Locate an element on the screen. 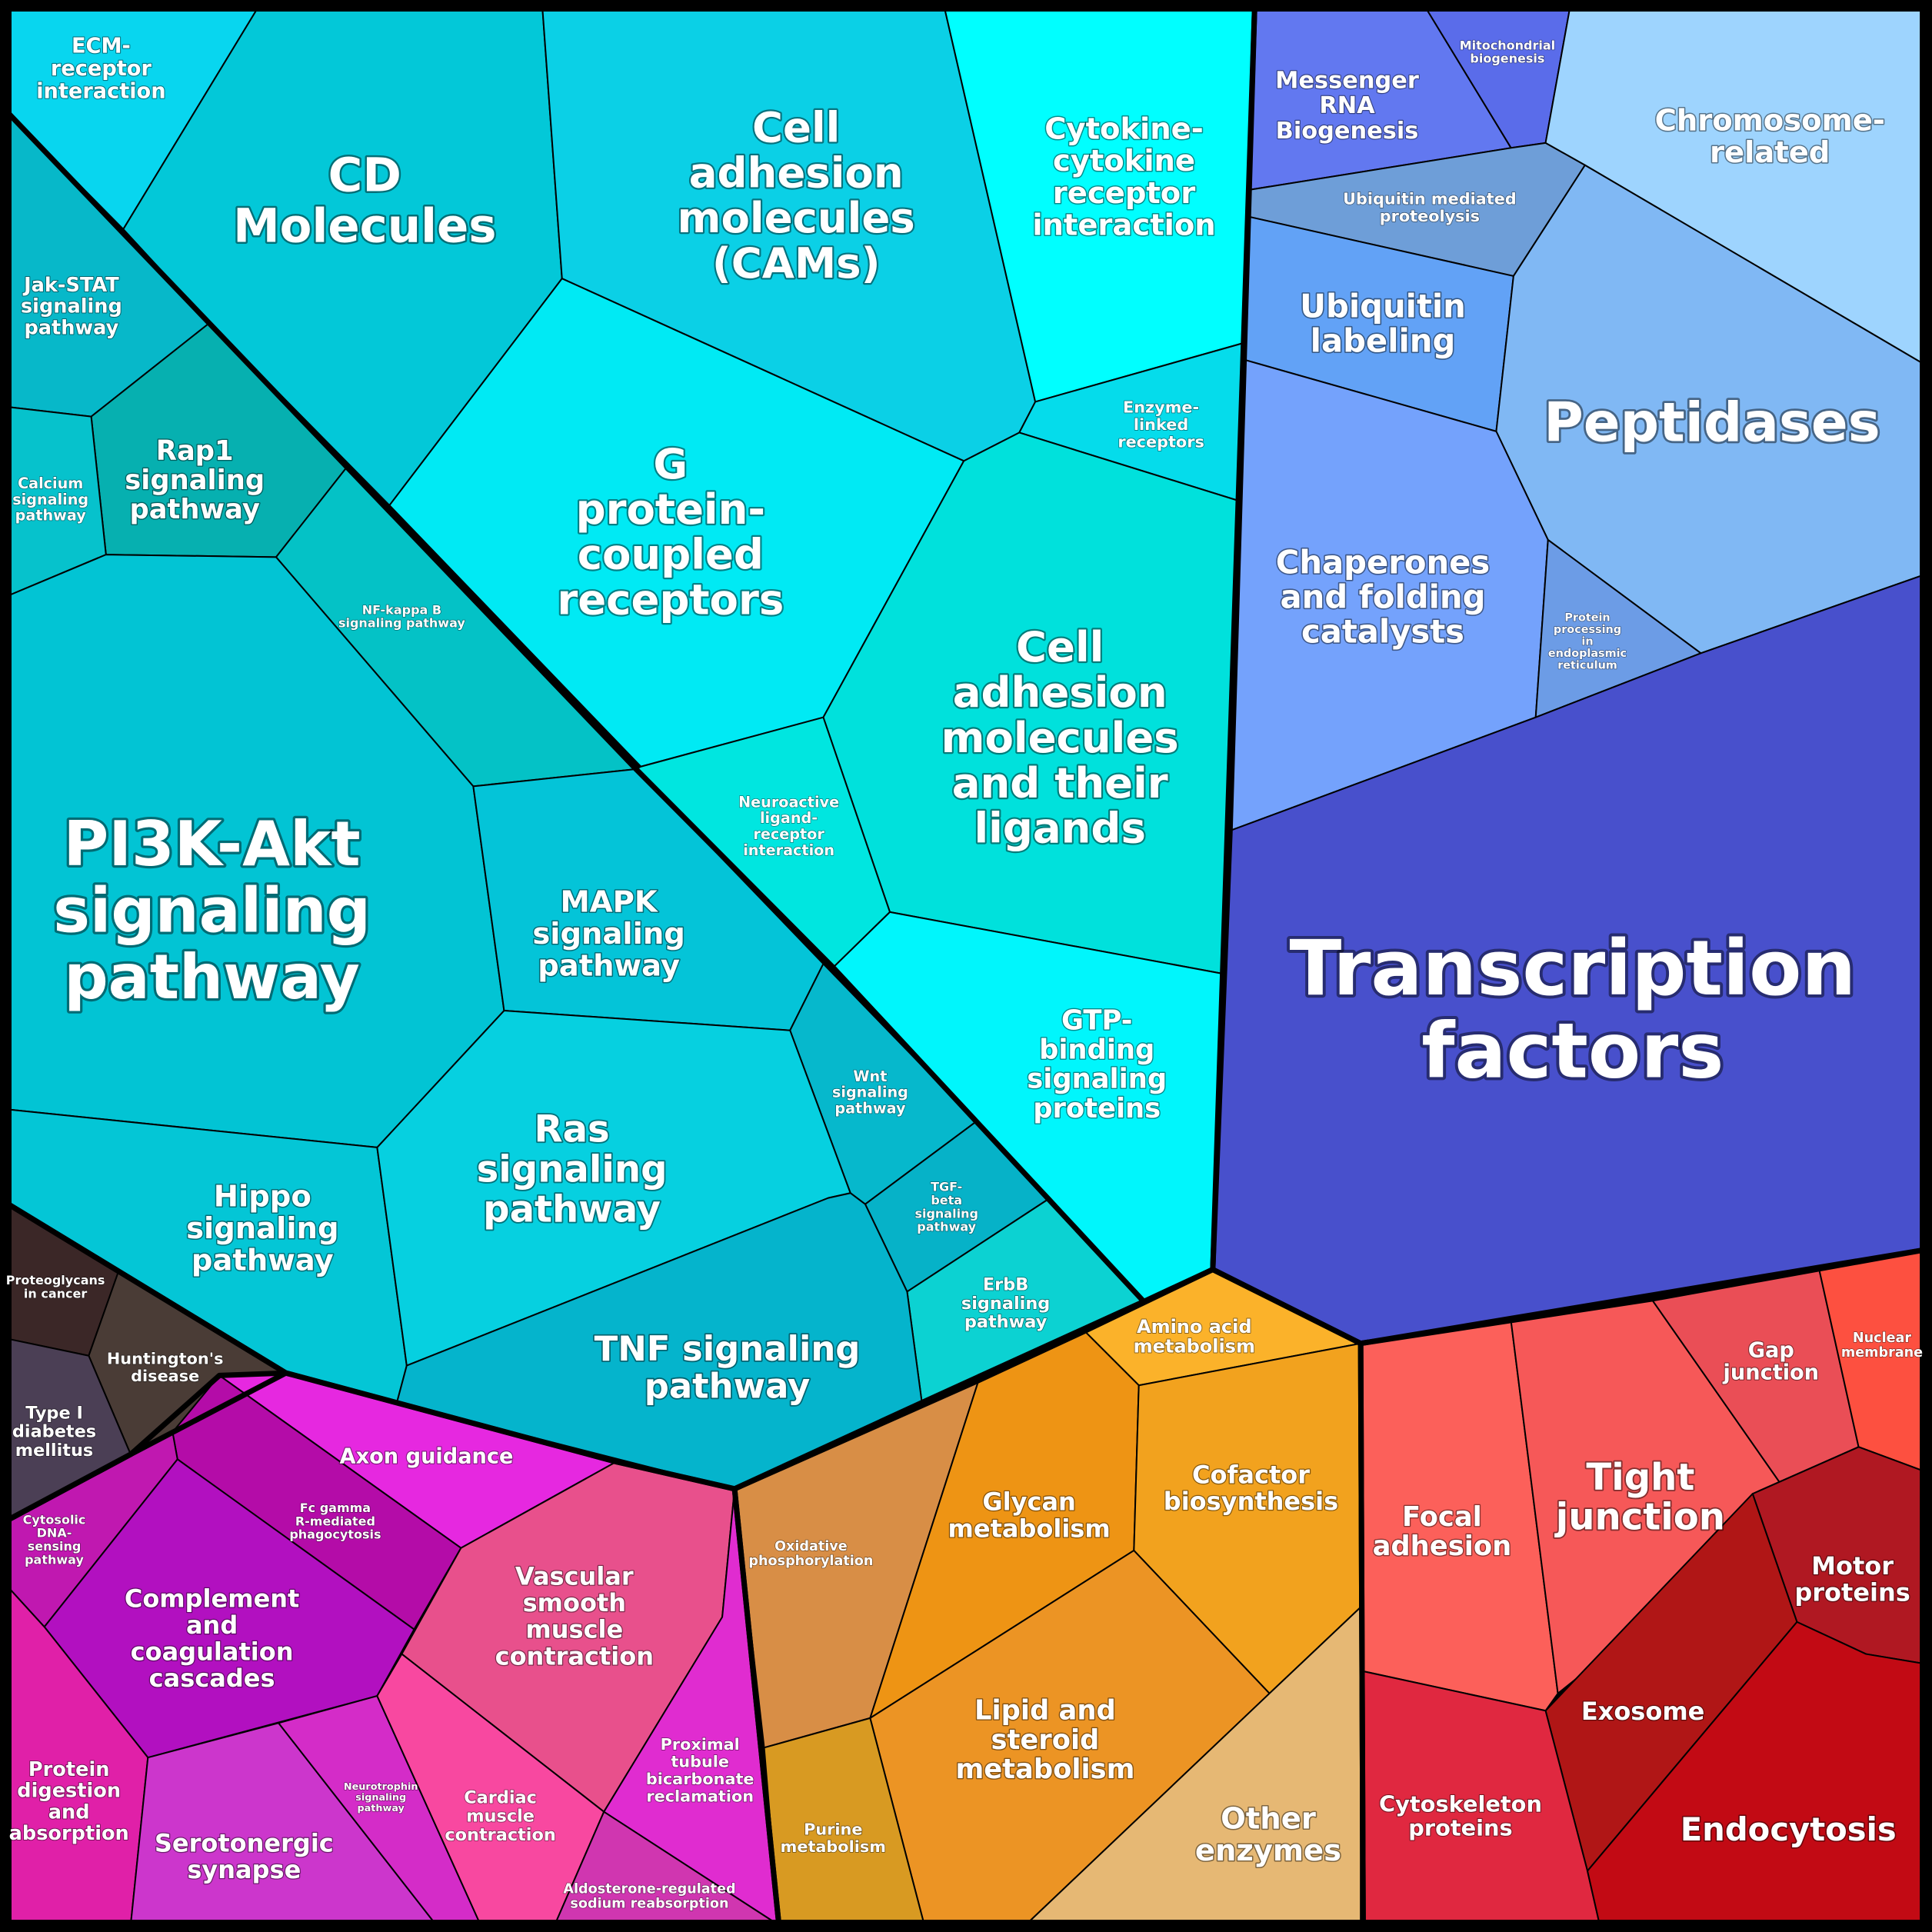 The image size is (1932, 1932). label-cell-adhesion-molecules-and-their-ligands: Cell adhesion molecules and their ligands is located at coordinates (1060, 737).